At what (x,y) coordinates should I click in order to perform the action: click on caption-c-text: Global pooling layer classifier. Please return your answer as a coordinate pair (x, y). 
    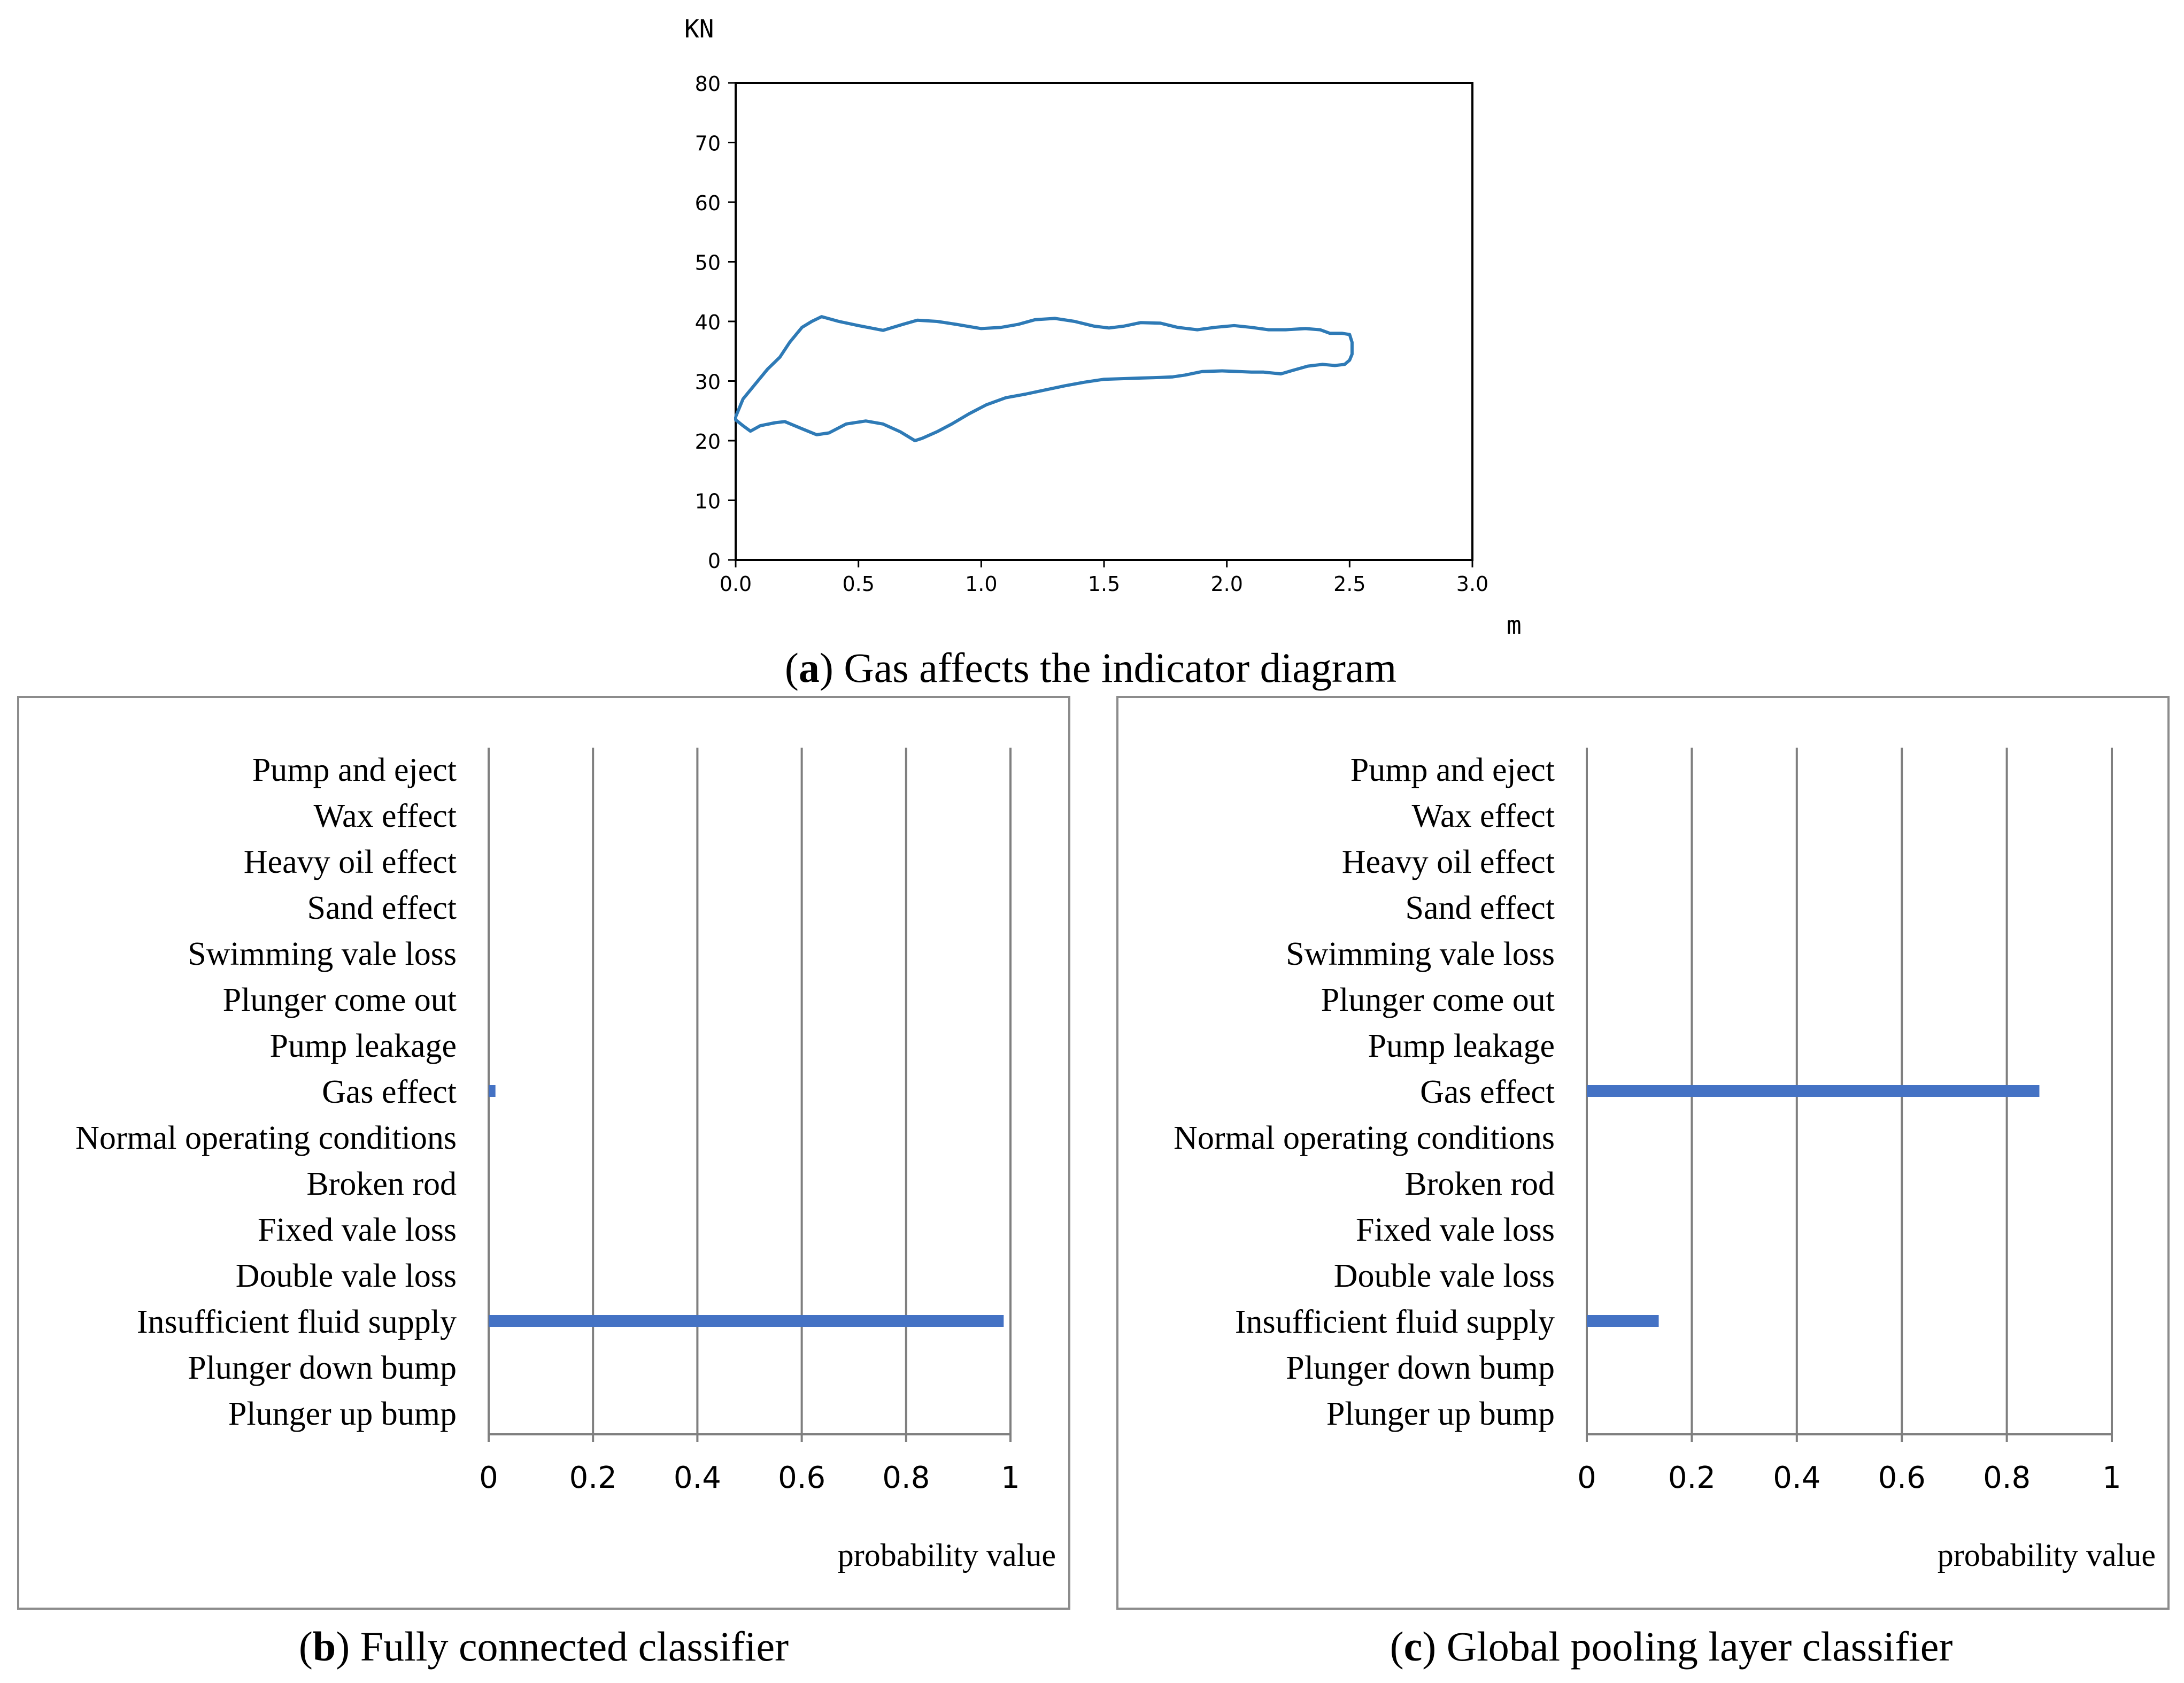
    Looking at the image, I should click on (1695, 1646).